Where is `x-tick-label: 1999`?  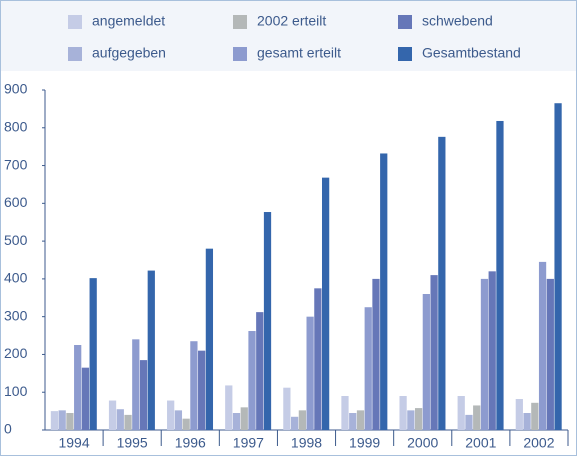 x-tick-label: 1999 is located at coordinates (364, 443).